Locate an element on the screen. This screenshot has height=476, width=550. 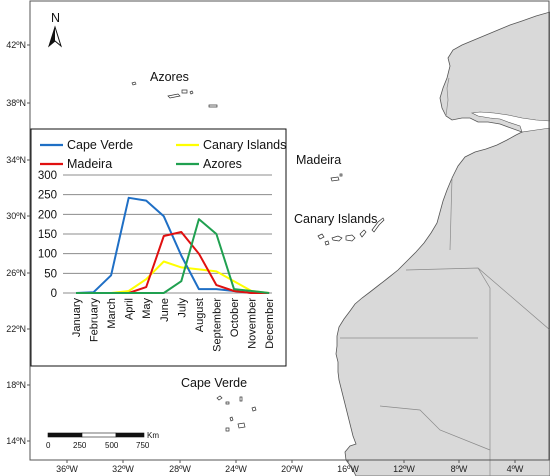
x-tick-label: November is located at coordinates (253, 323).